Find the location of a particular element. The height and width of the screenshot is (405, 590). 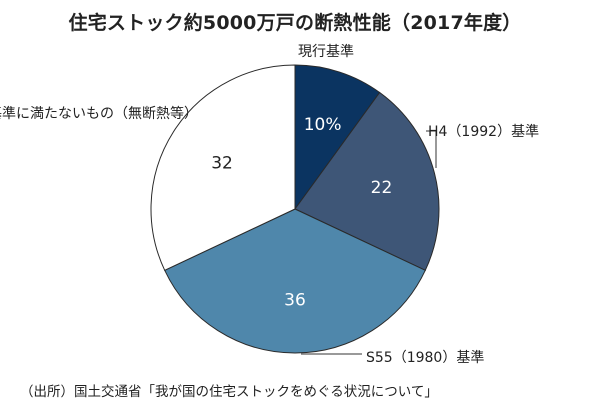

slice-4-value-label: 32 is located at coordinates (222, 164).